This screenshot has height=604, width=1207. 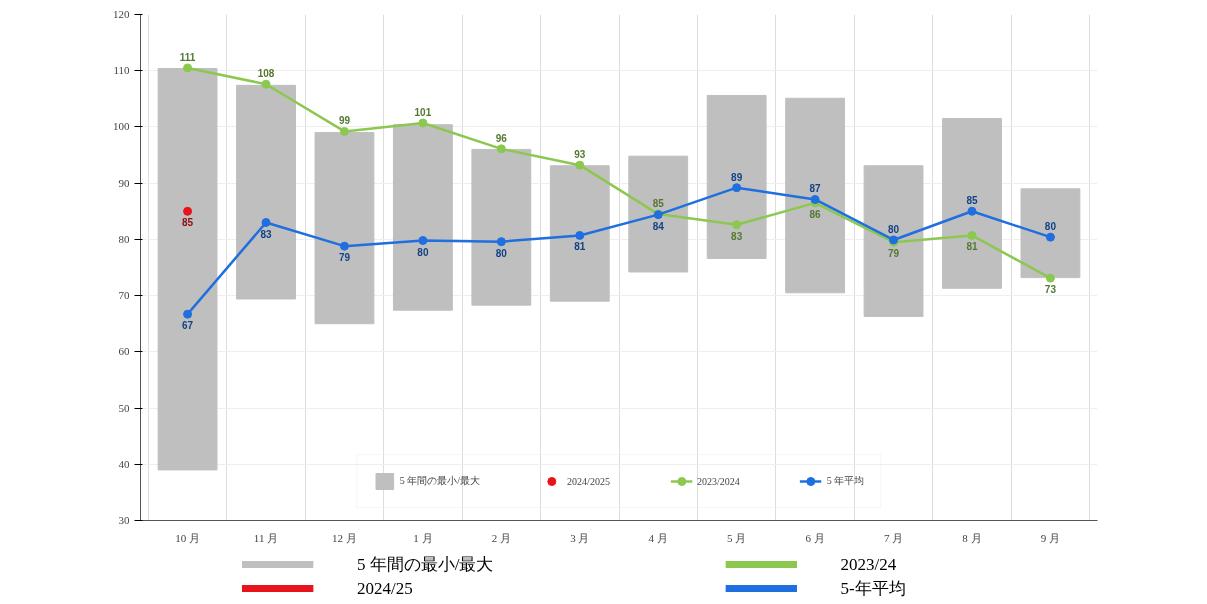 What do you see at coordinates (425, 564) in the screenshot?
I see `text: 5 年間の最小/最大` at bounding box center [425, 564].